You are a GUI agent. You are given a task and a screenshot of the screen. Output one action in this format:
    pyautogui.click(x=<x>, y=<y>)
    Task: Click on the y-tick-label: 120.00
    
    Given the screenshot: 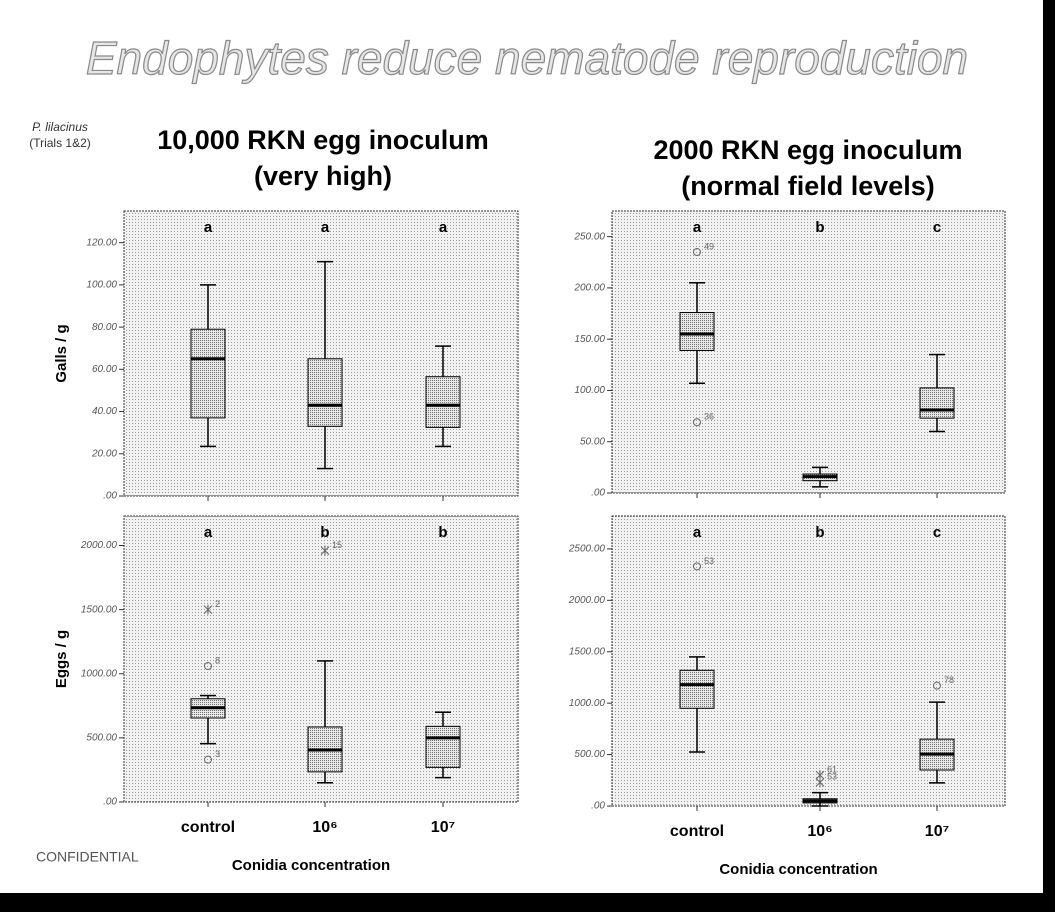 What is the action you would take?
    pyautogui.click(x=101, y=242)
    